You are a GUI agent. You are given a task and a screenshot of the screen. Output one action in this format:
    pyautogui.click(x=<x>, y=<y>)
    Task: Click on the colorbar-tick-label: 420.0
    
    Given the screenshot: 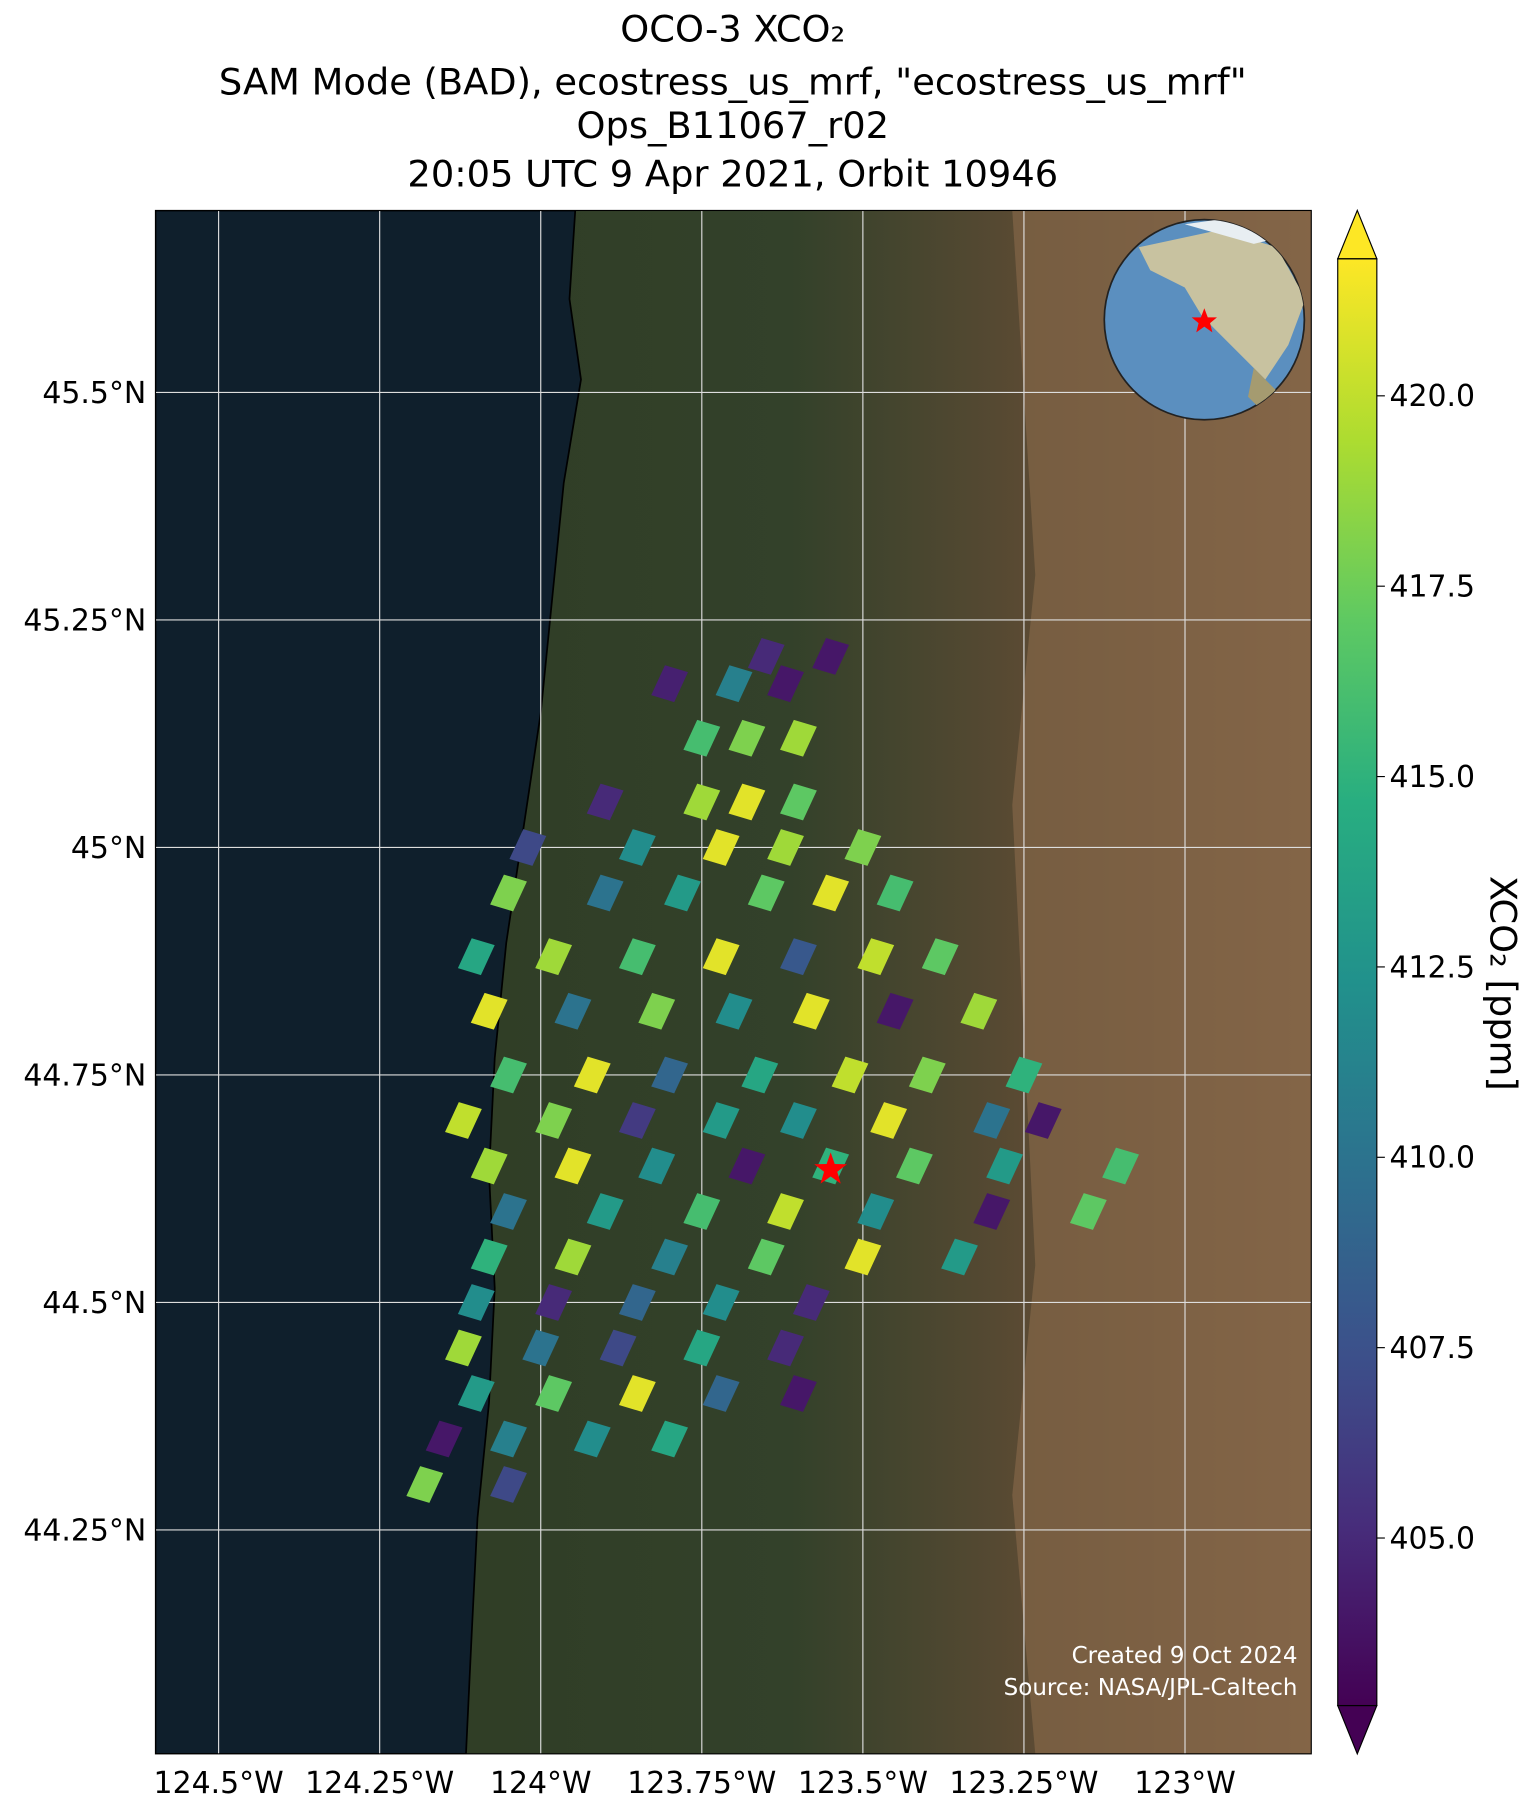 What is the action you would take?
    pyautogui.click(x=1432, y=396)
    